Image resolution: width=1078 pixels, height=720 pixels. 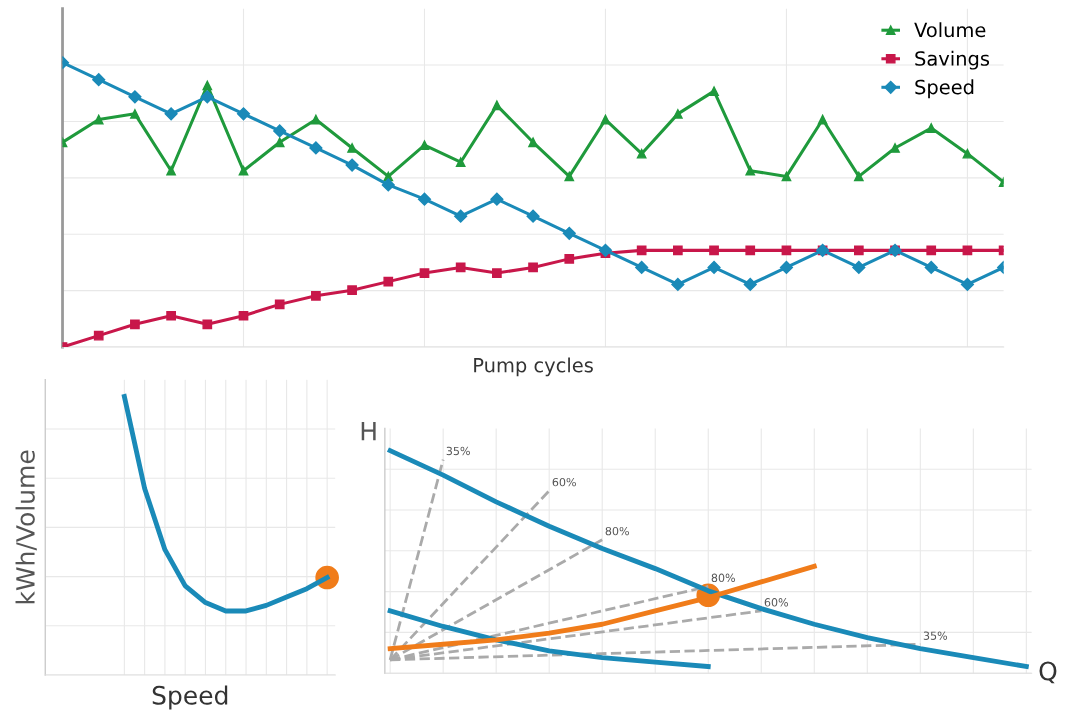 I want to click on legend-label: Savings, so click(x=952, y=60).